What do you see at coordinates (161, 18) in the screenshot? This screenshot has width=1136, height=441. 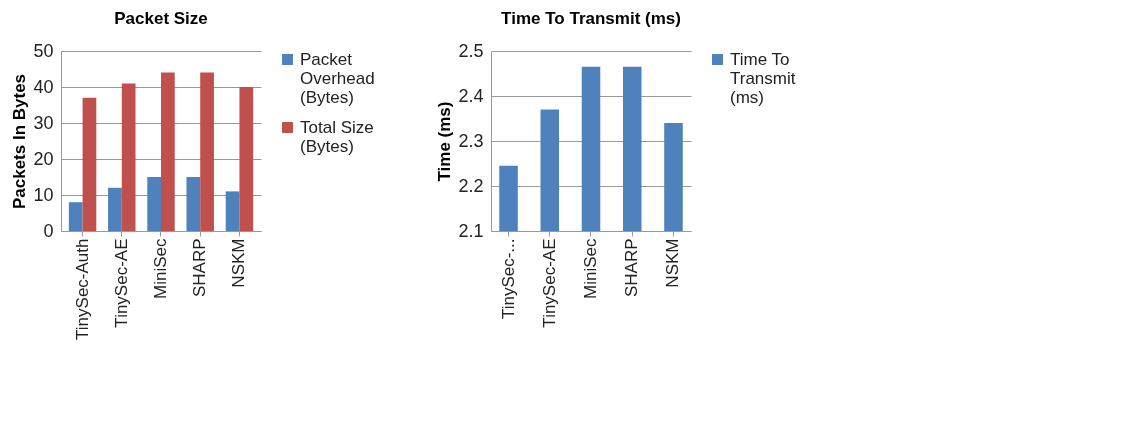 I see `chart-title: Packet Size` at bounding box center [161, 18].